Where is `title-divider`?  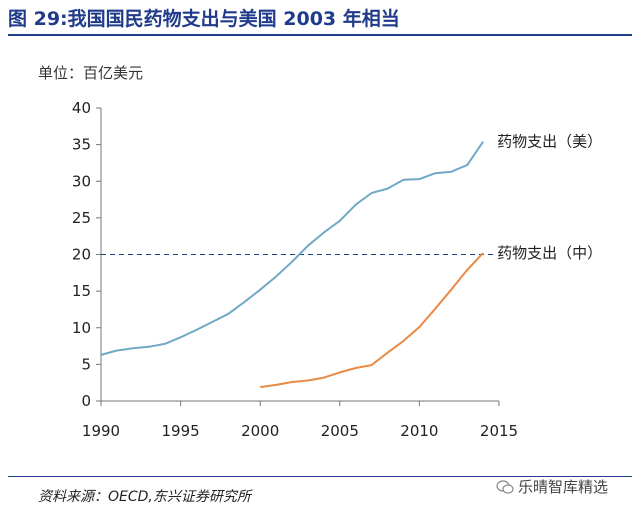 title-divider is located at coordinates (320, 35).